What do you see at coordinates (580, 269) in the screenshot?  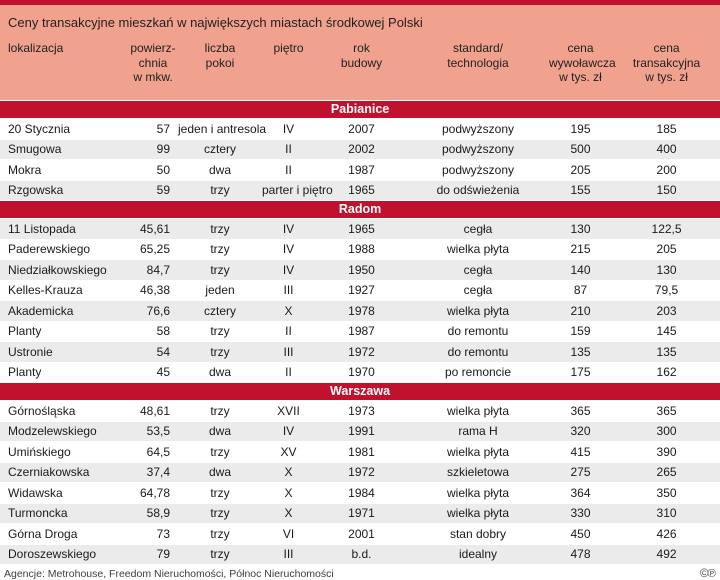 I see `cell-cena-wywolawcza: 140` at bounding box center [580, 269].